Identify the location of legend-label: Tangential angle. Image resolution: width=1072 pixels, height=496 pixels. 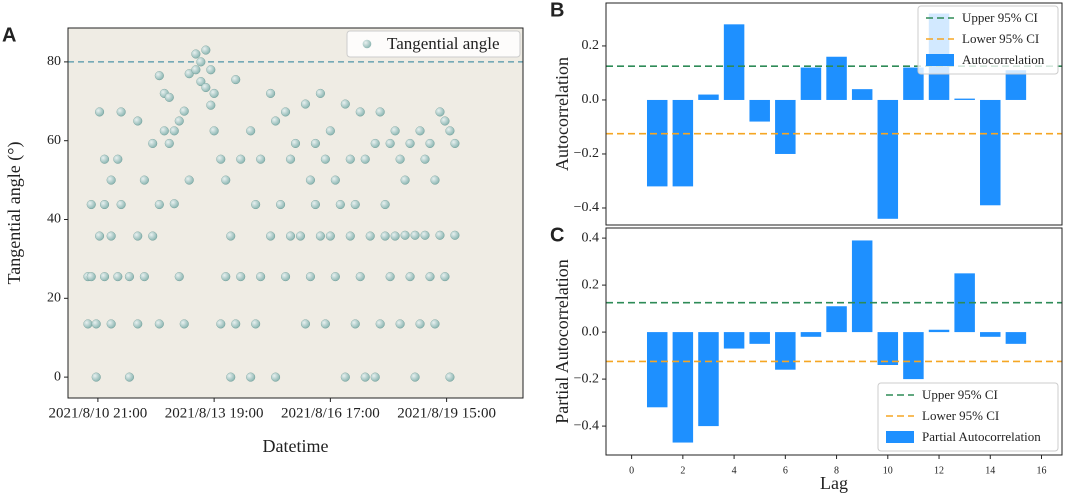
(443, 43).